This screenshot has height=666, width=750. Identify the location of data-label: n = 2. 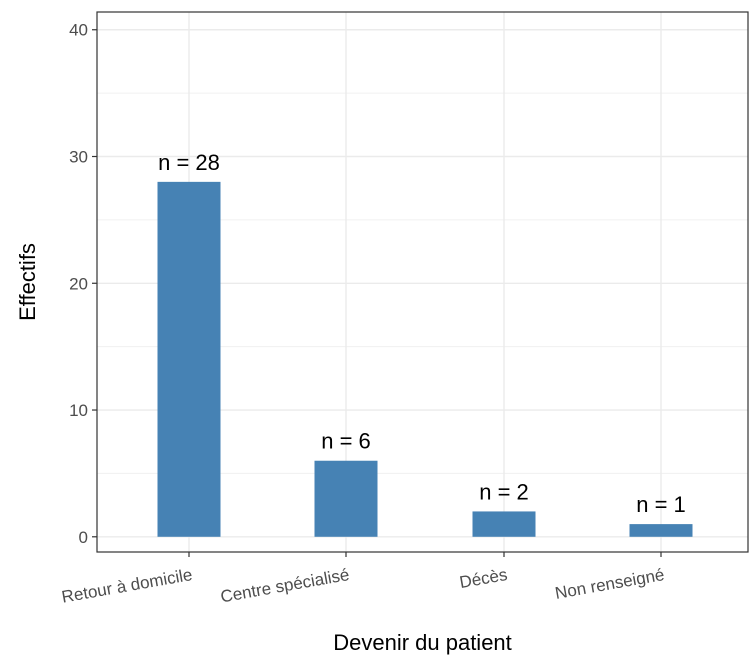
(504, 491).